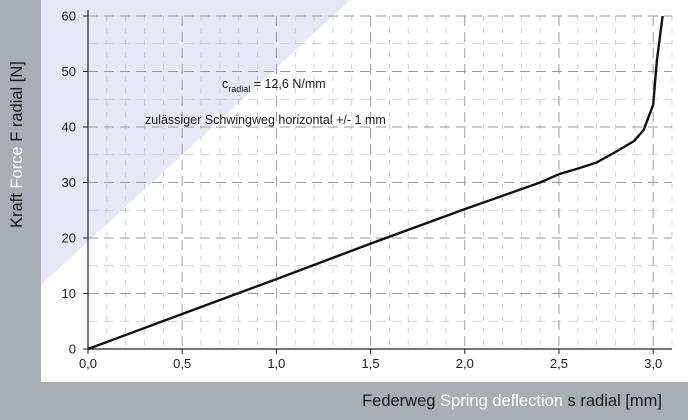  I want to click on x-tick-label: 1,5, so click(371, 363).